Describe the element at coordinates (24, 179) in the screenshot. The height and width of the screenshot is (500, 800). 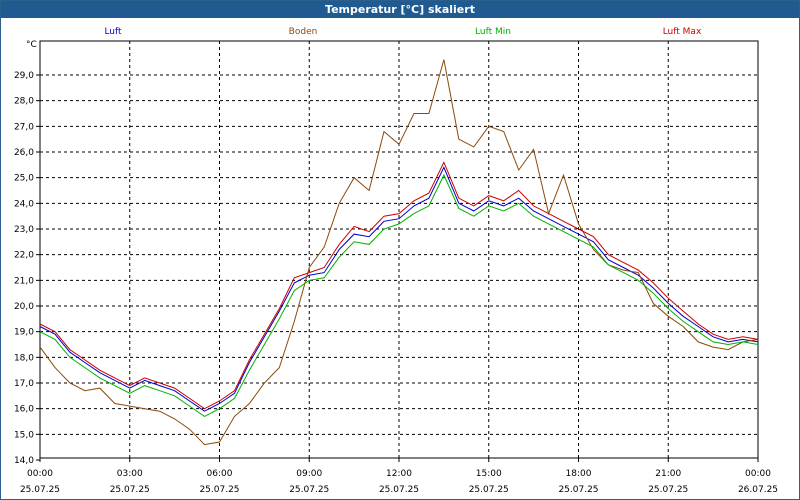
I see `y-tick-label: 25,0` at that location.